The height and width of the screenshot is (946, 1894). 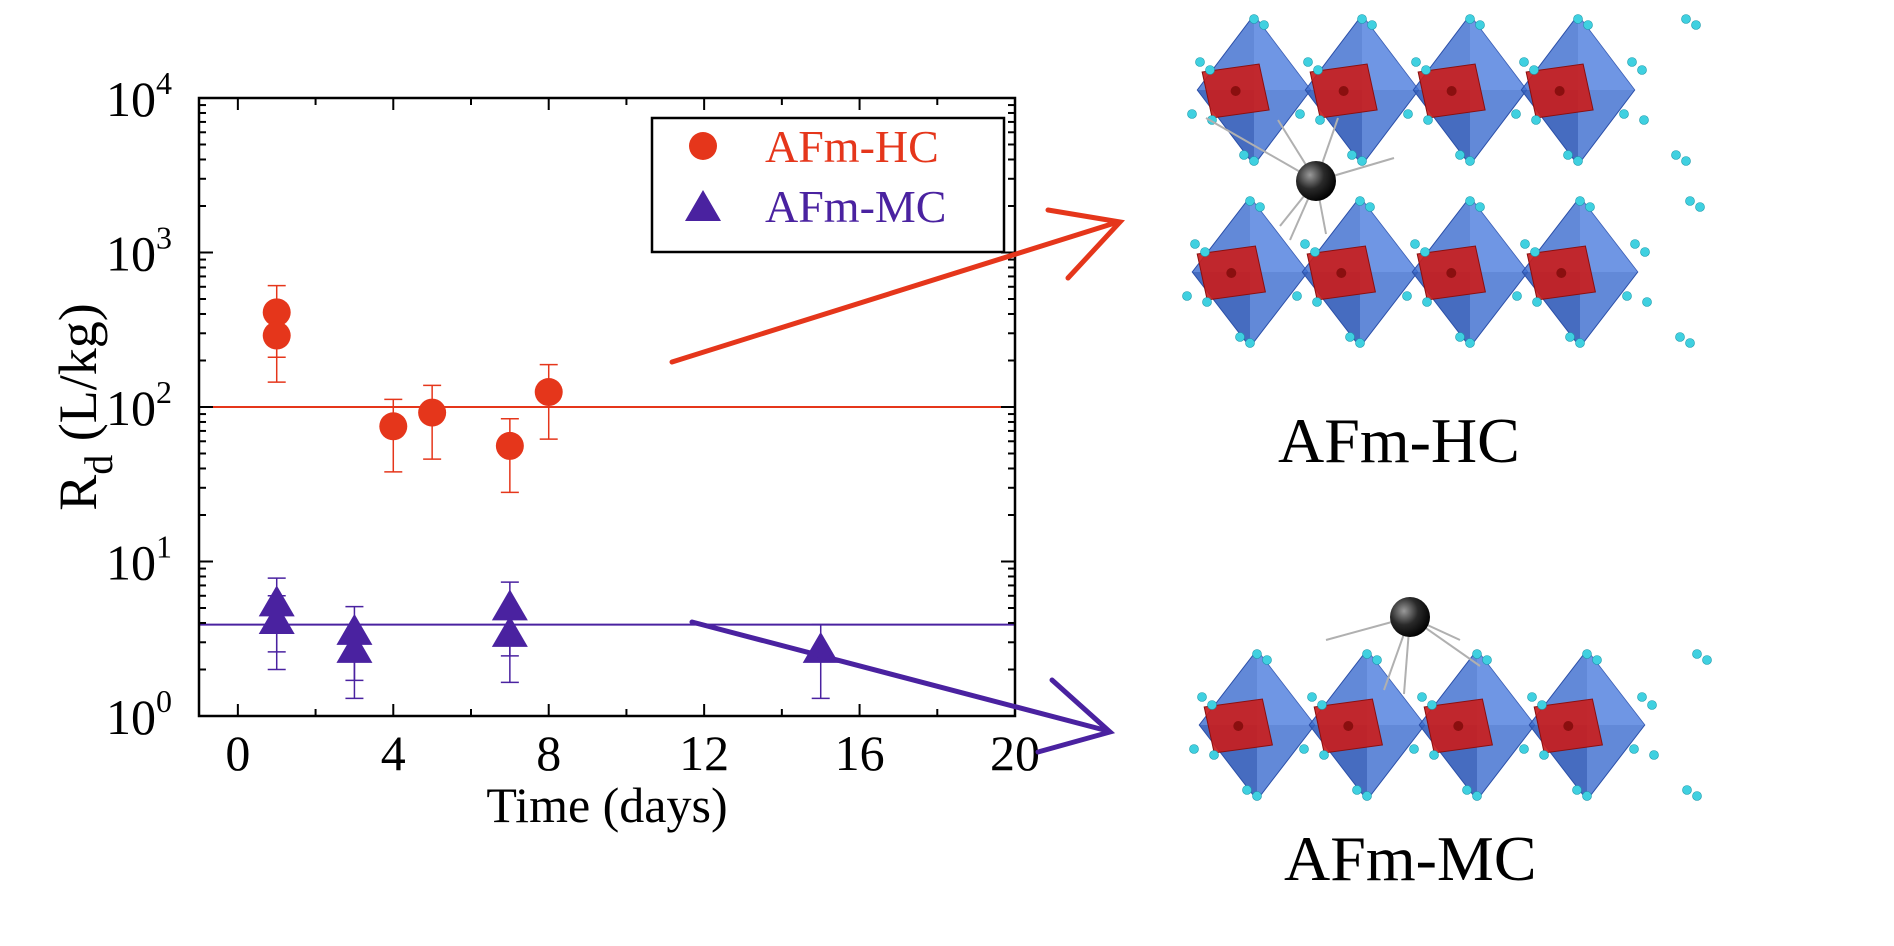 What do you see at coordinates (84, 406) in the screenshot?
I see `y-axis-label: Rd (L/kg)` at bounding box center [84, 406].